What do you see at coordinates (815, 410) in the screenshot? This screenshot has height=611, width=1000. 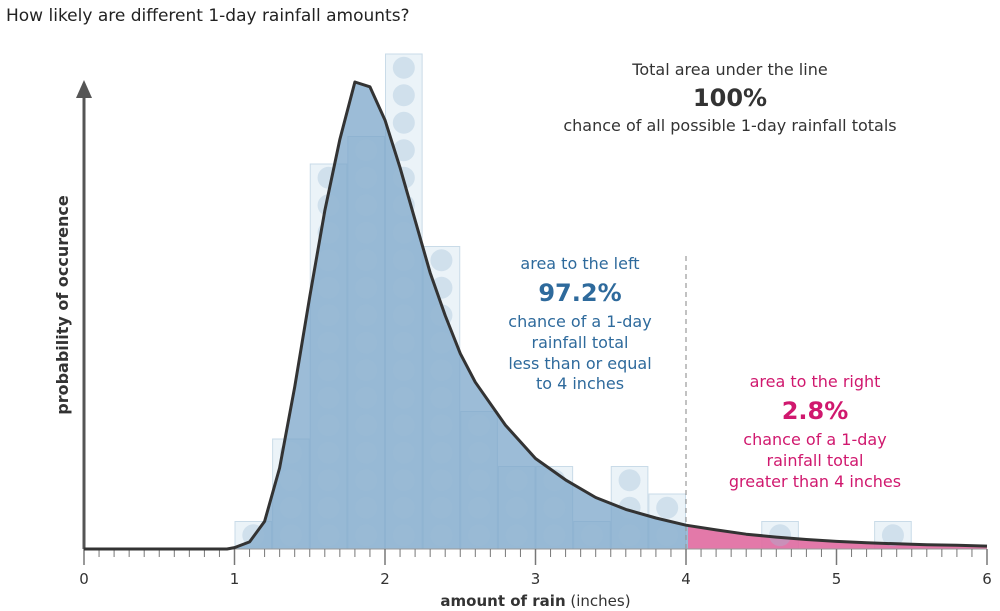 I see `right-area-value: 2.8%` at bounding box center [815, 410].